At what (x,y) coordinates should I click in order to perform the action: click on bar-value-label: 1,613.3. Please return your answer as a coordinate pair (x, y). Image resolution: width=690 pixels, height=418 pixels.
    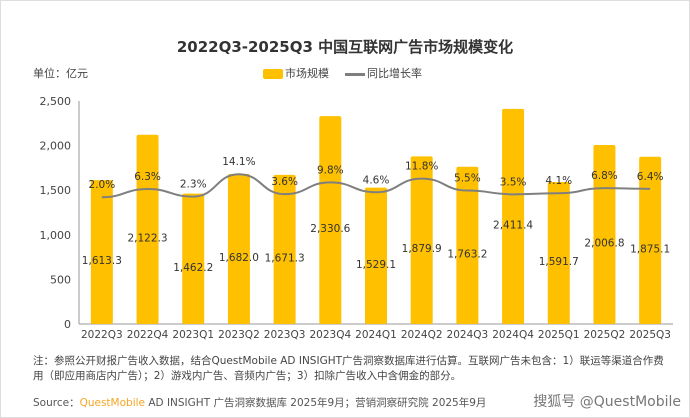
    Looking at the image, I should click on (102, 261).